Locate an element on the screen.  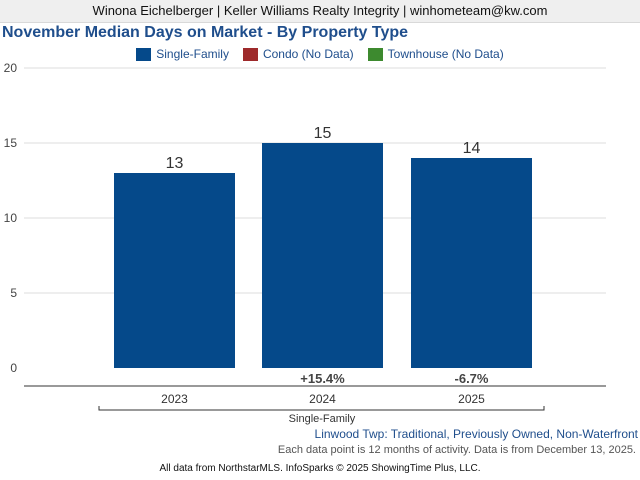
y-tick-label: 20 is located at coordinates (11, 68).